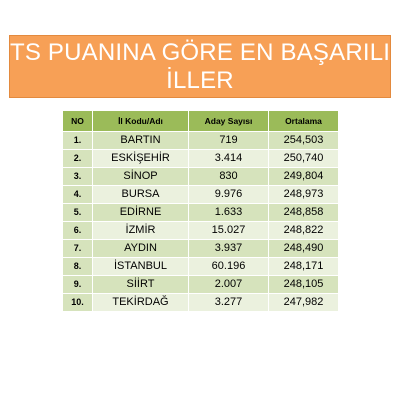 This screenshot has height=400, width=400. I want to click on candidates-cell: 15.027, so click(228, 230).